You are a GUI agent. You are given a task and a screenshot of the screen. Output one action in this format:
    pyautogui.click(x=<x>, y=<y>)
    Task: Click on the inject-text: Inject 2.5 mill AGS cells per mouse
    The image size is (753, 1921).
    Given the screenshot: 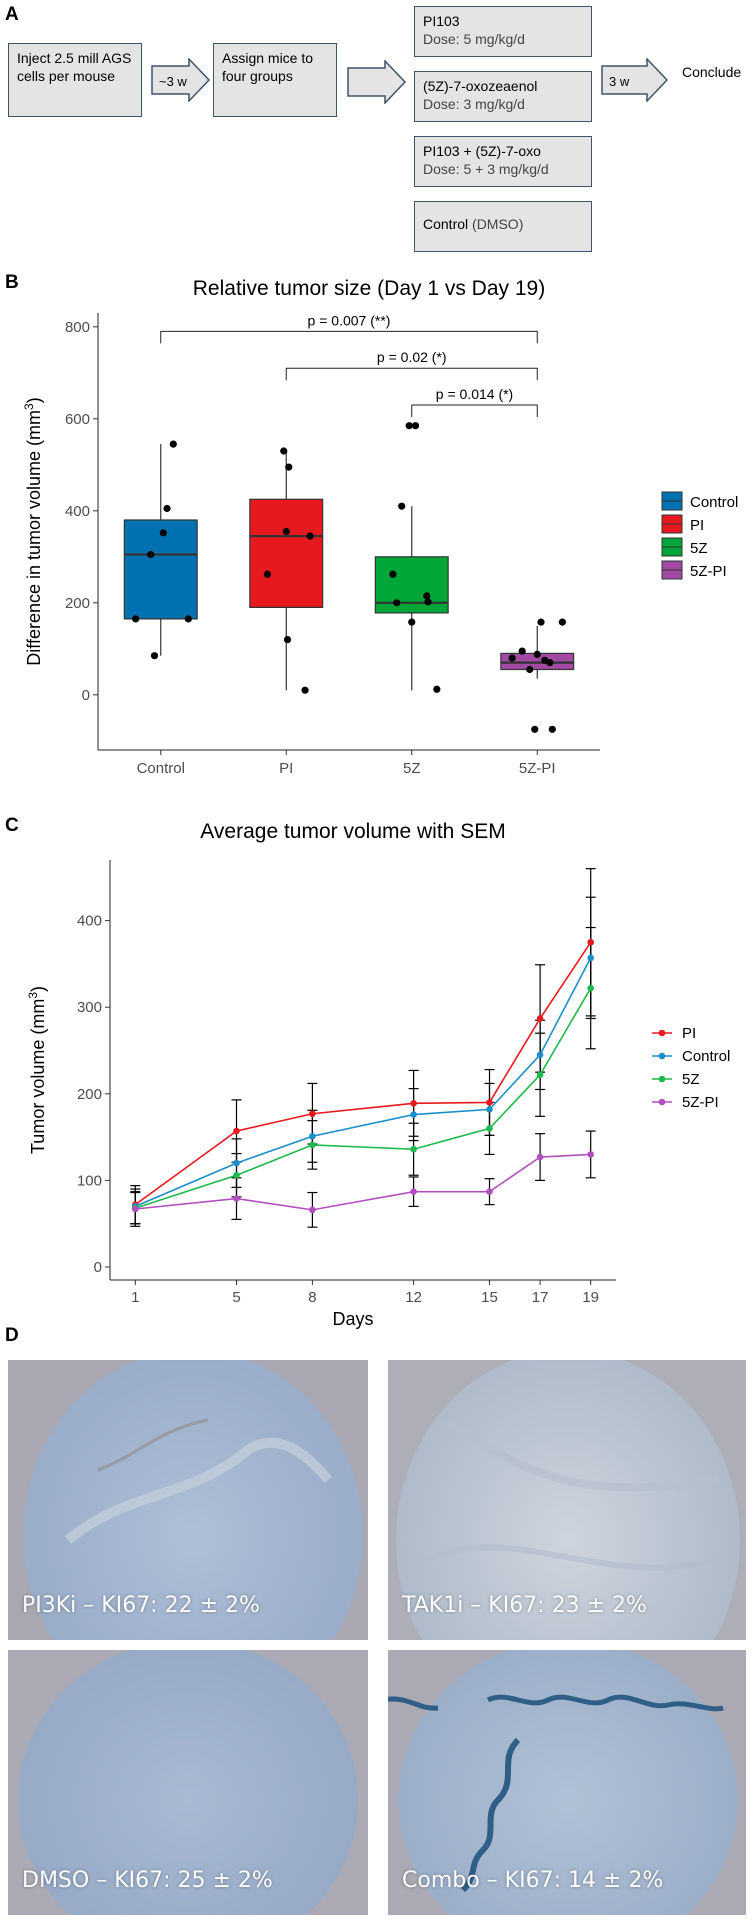 What is the action you would take?
    pyautogui.click(x=74, y=67)
    